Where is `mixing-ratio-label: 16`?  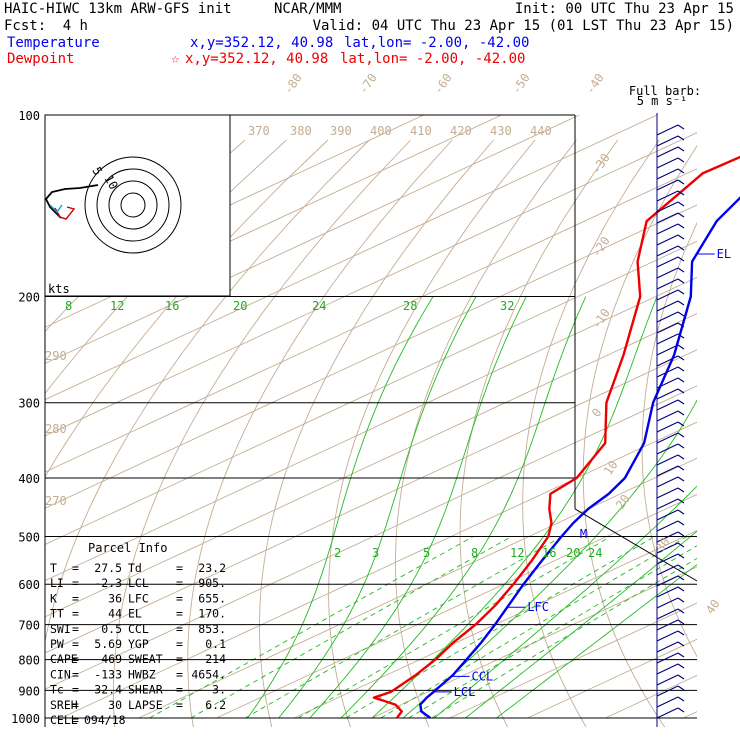 mixing-ratio-label: 16 is located at coordinates (549, 553).